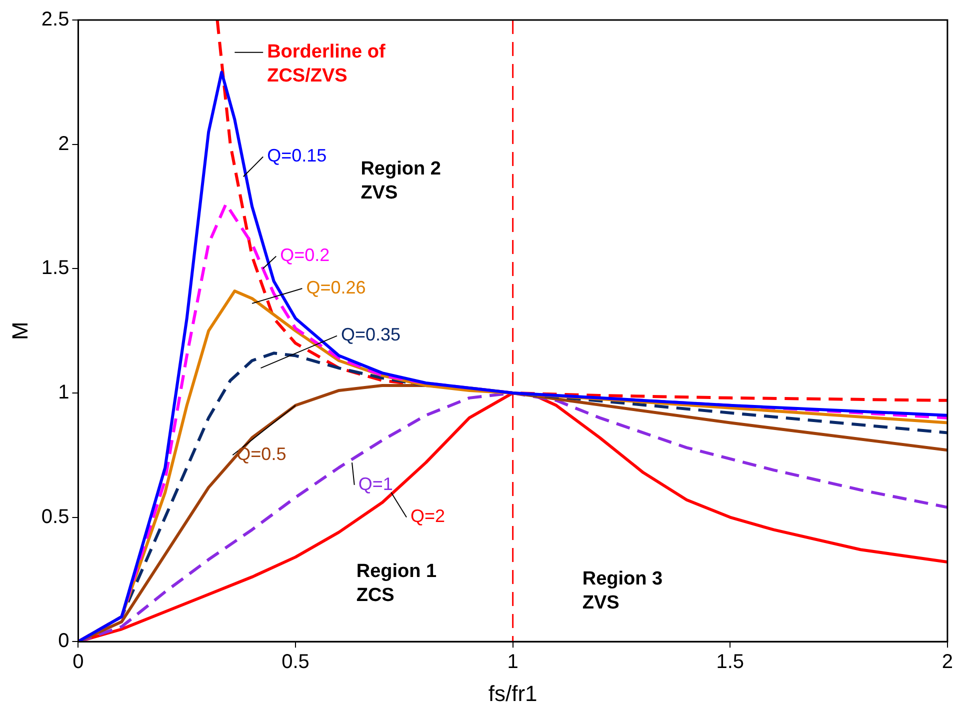 This screenshot has height=716, width=956. Describe the element at coordinates (296, 662) in the screenshot. I see `x-tick-label: 0.5` at that location.